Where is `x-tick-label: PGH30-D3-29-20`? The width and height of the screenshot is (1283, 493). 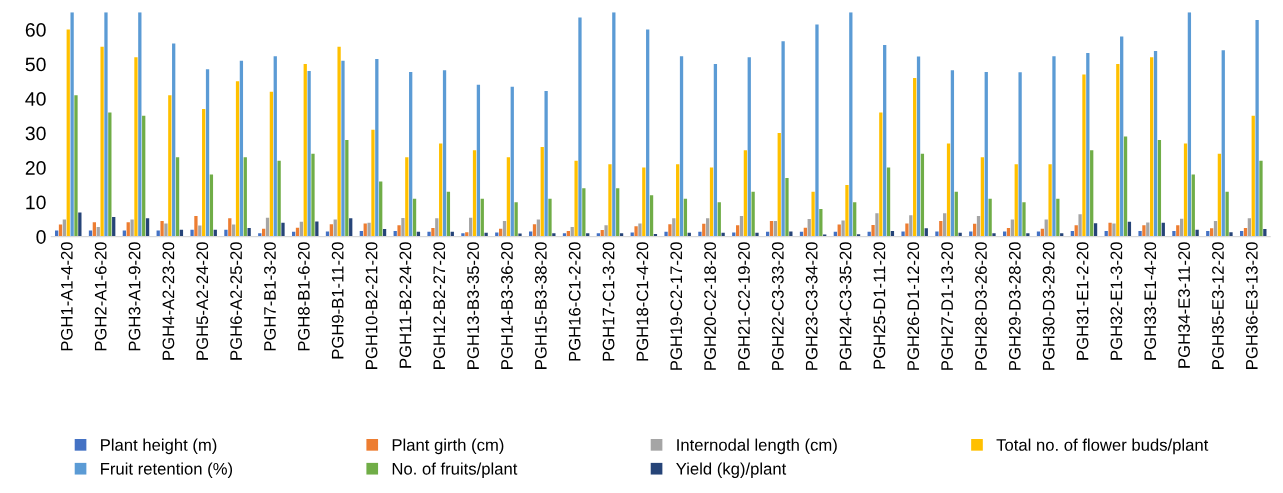 x-tick-label: PGH30-D3-29-20 is located at coordinates (1048, 306).